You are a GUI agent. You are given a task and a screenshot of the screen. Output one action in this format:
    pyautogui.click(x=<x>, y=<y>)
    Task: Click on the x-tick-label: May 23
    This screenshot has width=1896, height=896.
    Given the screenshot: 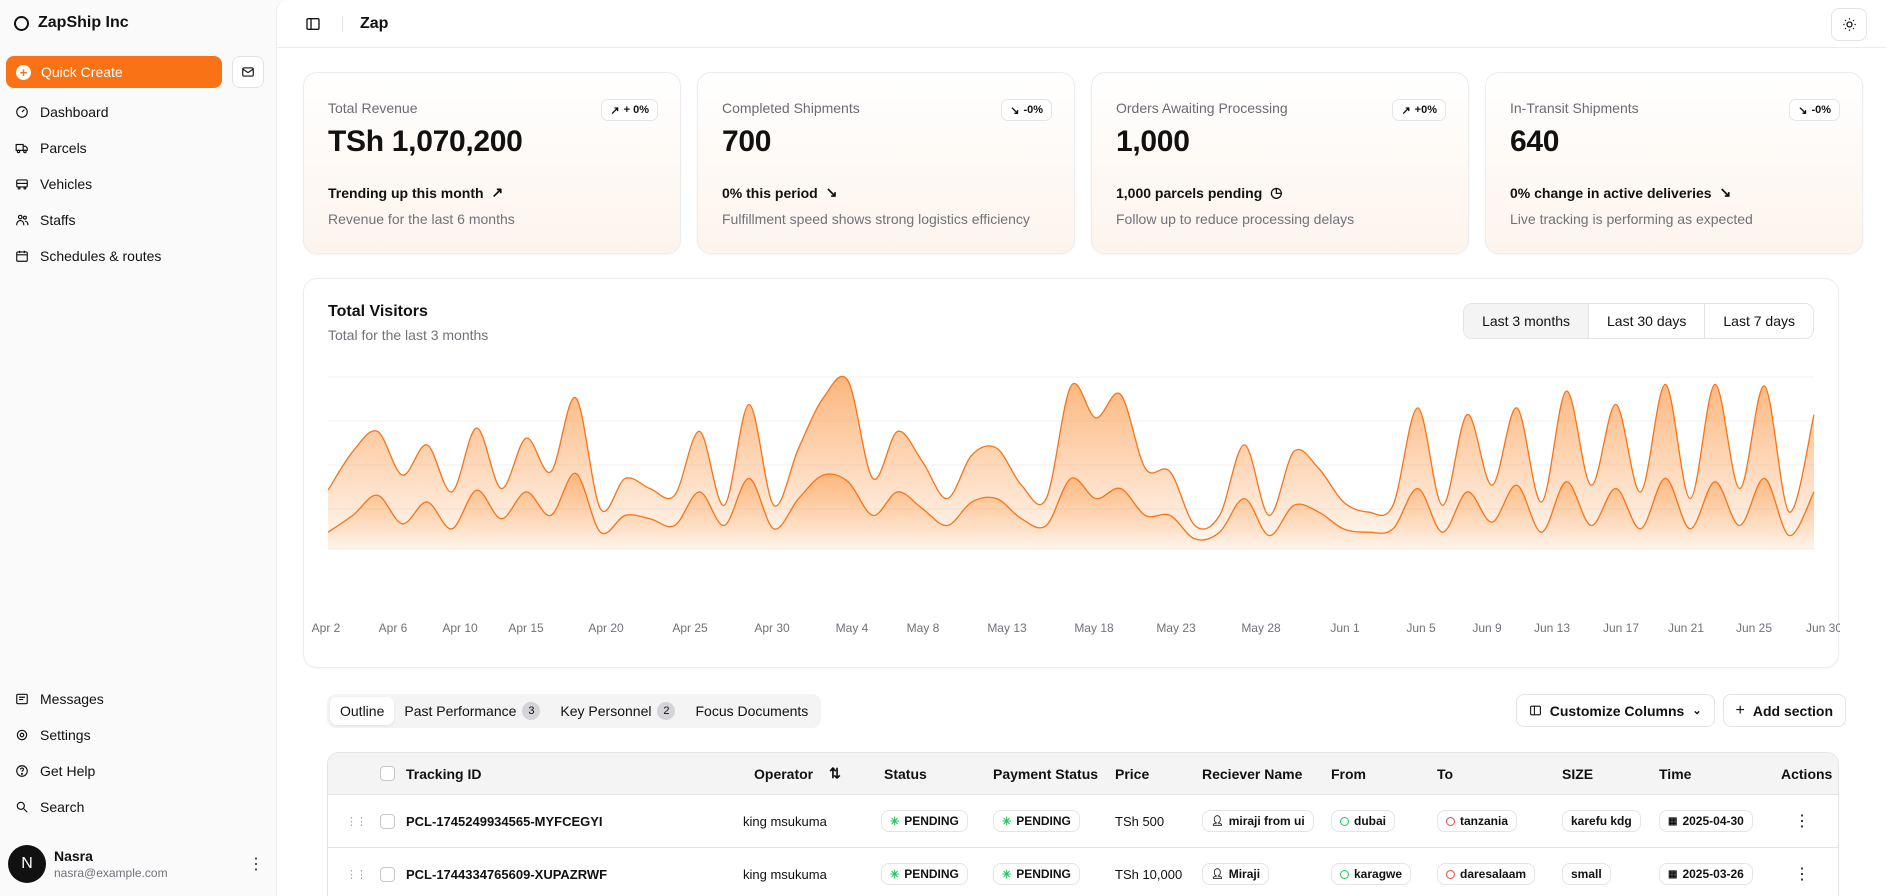 What is the action you would take?
    pyautogui.click(x=1176, y=628)
    